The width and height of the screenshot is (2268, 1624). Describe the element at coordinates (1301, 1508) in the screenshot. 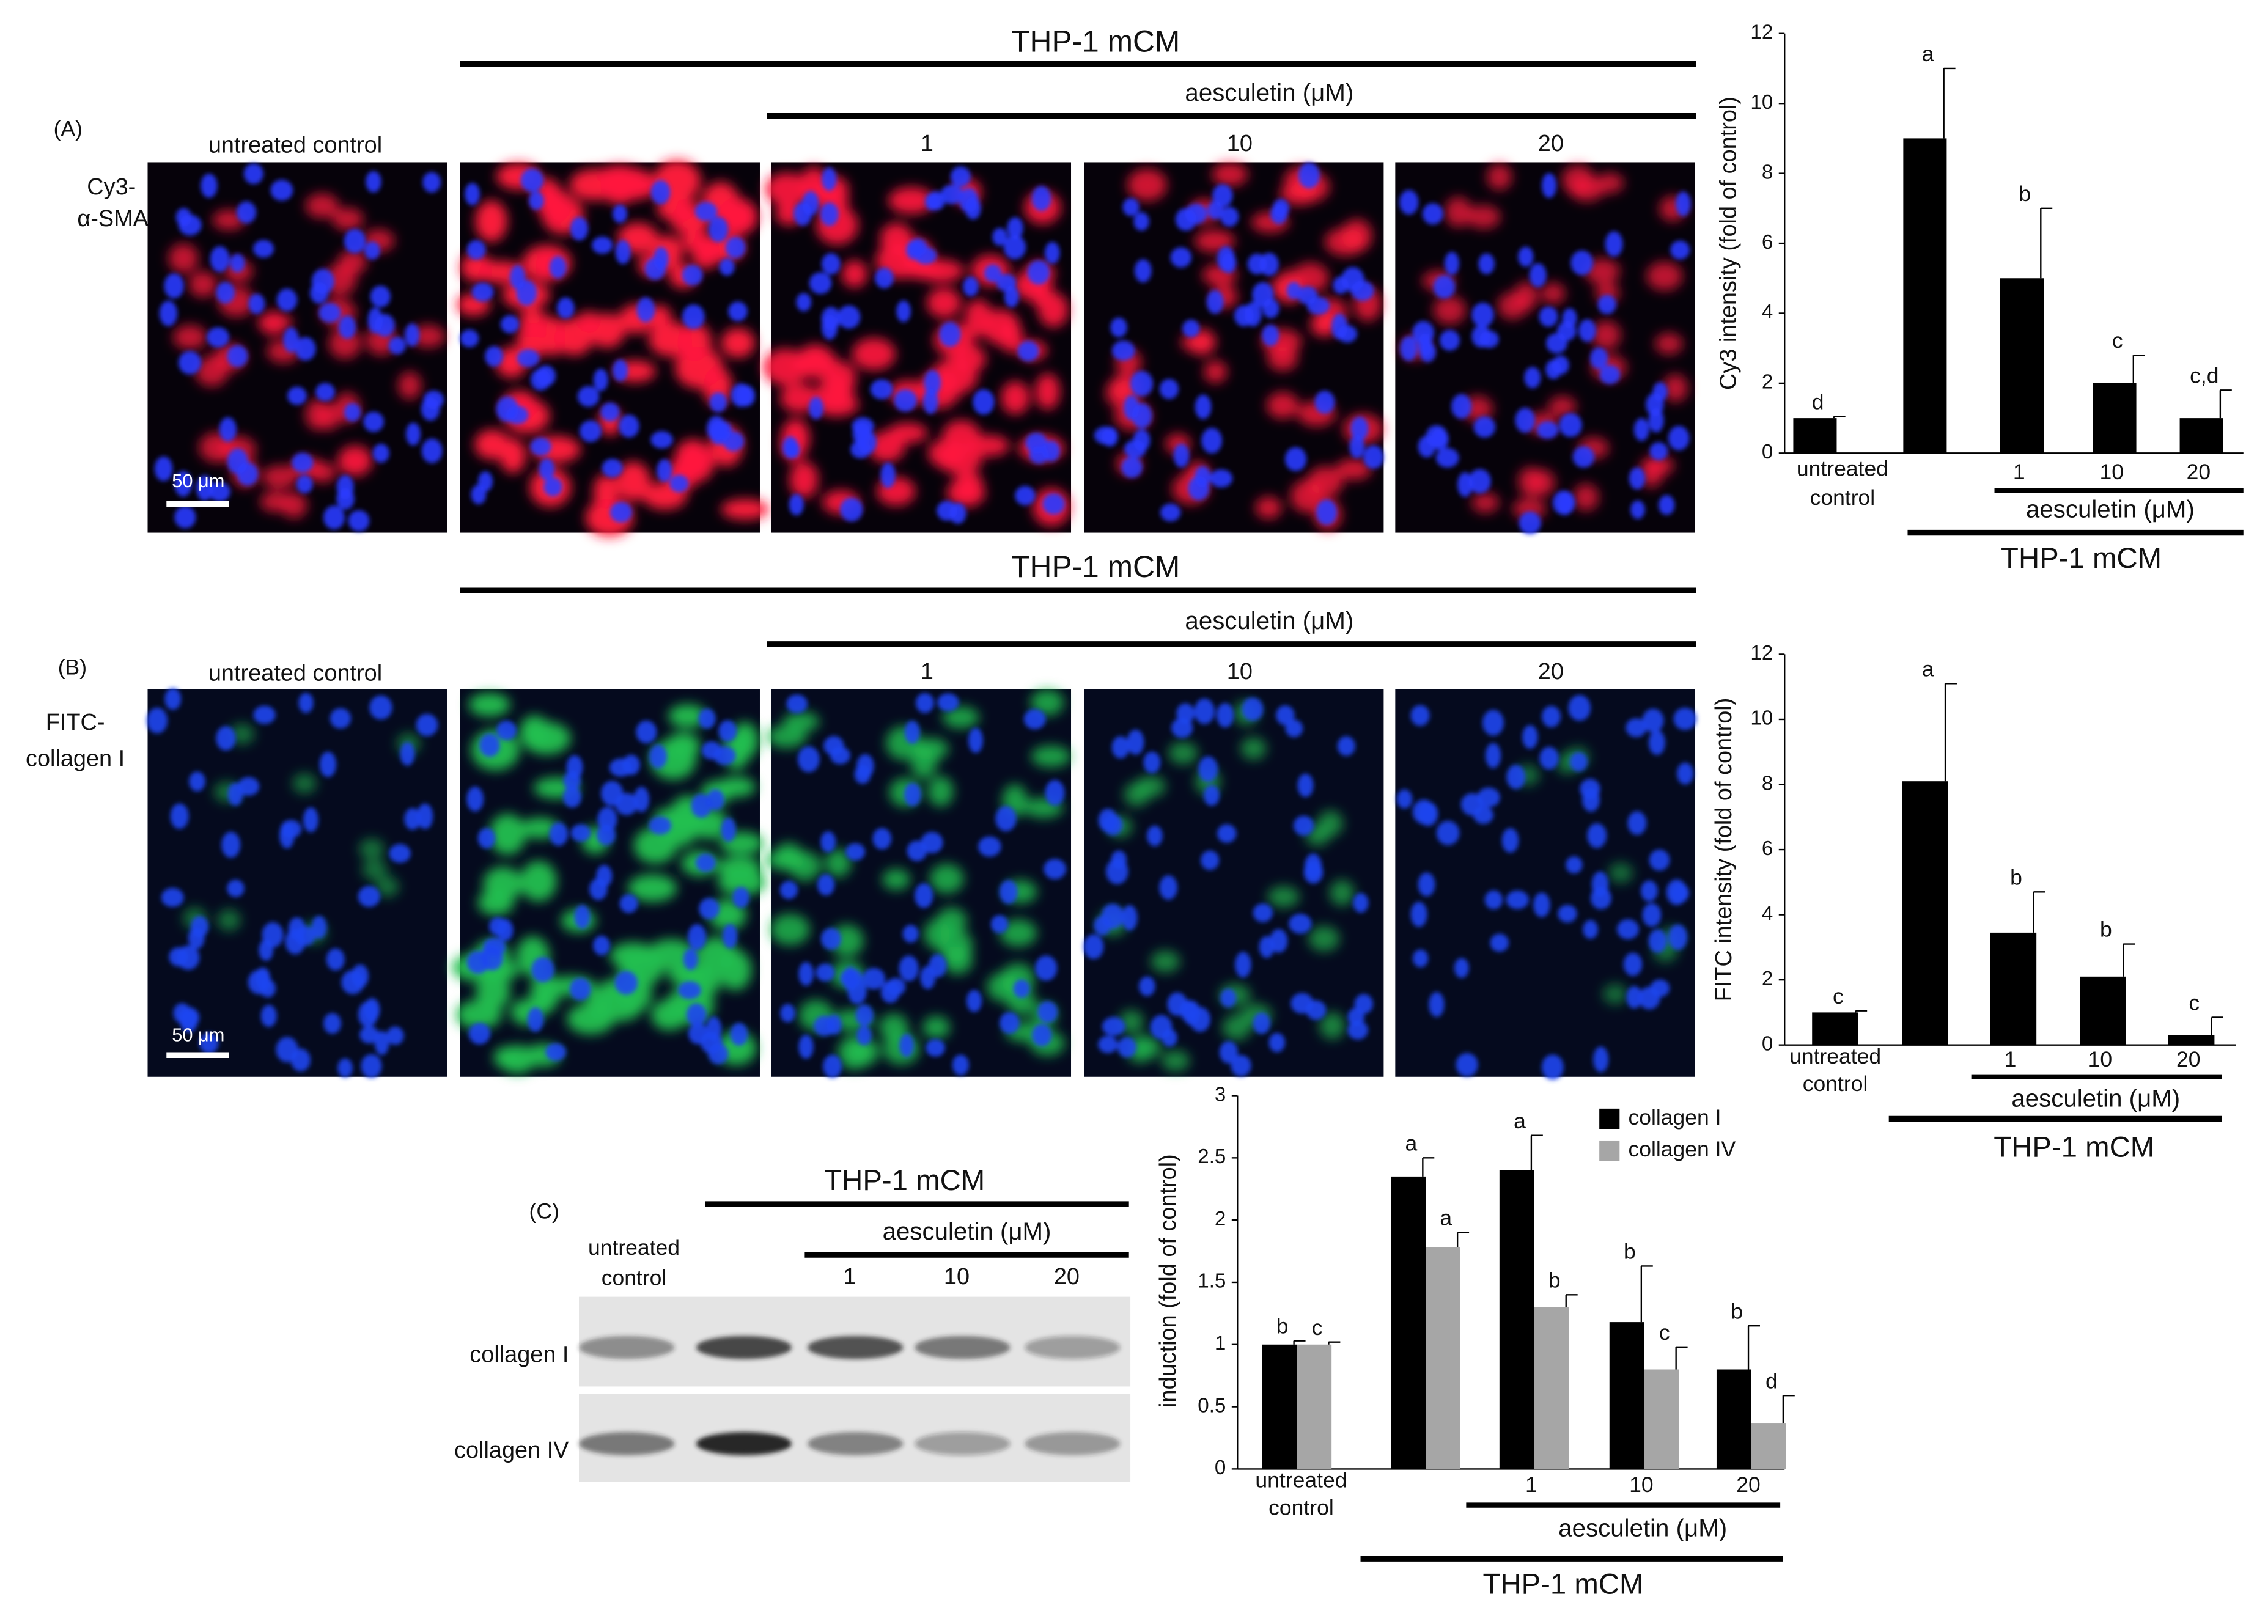

I see `x-tick-label-line: control` at that location.